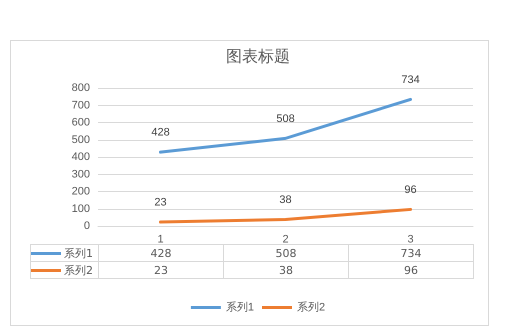 The height and width of the screenshot is (328, 516). Describe the element at coordinates (81, 174) in the screenshot. I see `y-tick-label: 300` at that location.